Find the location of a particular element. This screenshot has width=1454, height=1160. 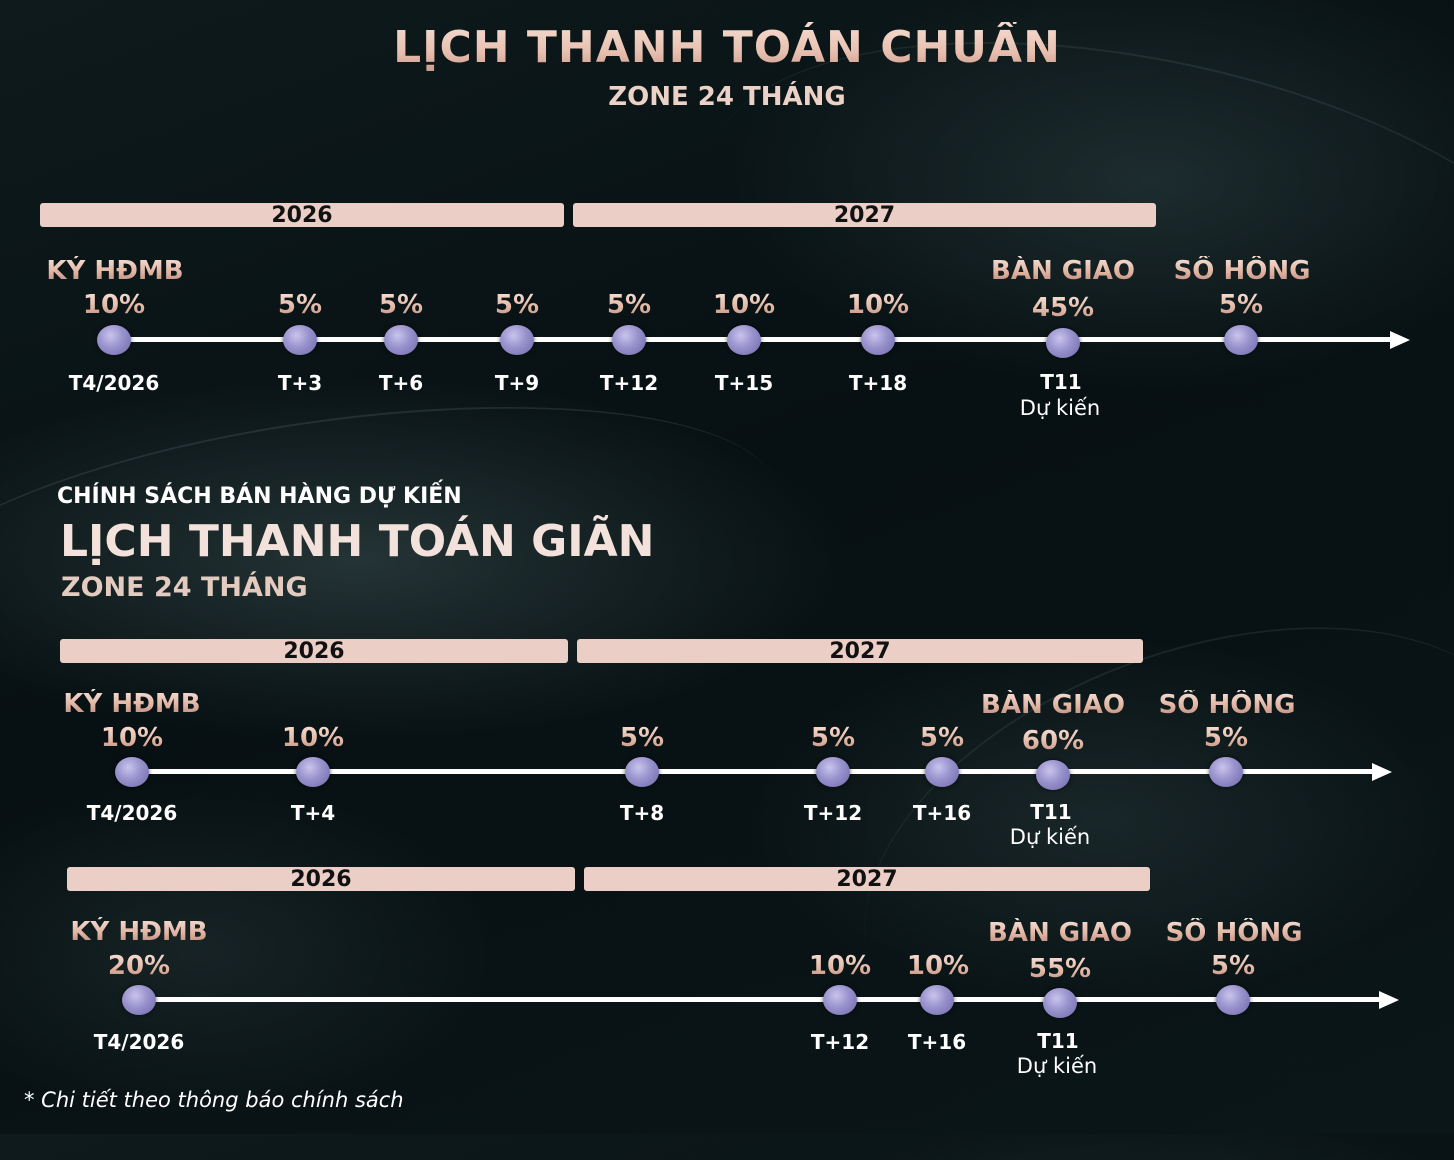

payment-percent: 55% is located at coordinates (1060, 969).